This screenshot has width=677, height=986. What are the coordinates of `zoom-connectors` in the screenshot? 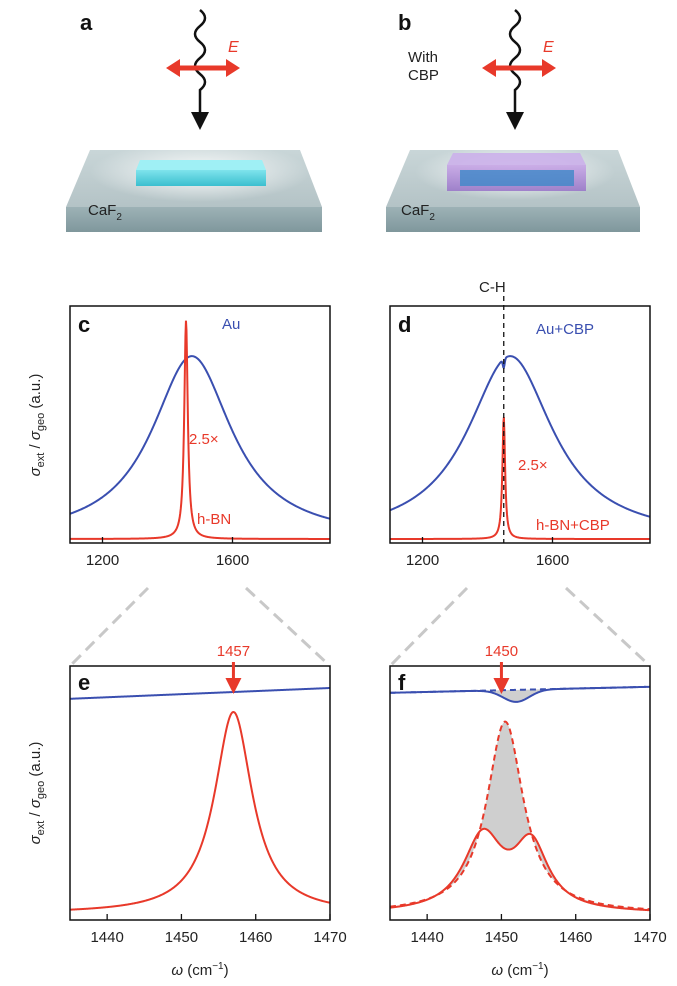 It's located at (360, 627).